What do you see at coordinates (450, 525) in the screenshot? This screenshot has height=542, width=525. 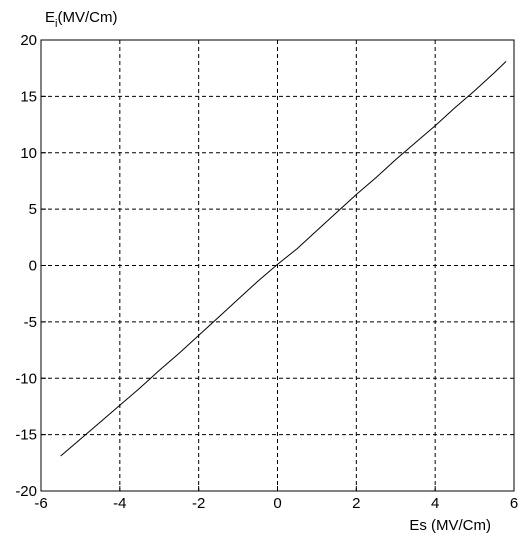 I see `x-axis-title: Es (MV/Cm)` at bounding box center [450, 525].